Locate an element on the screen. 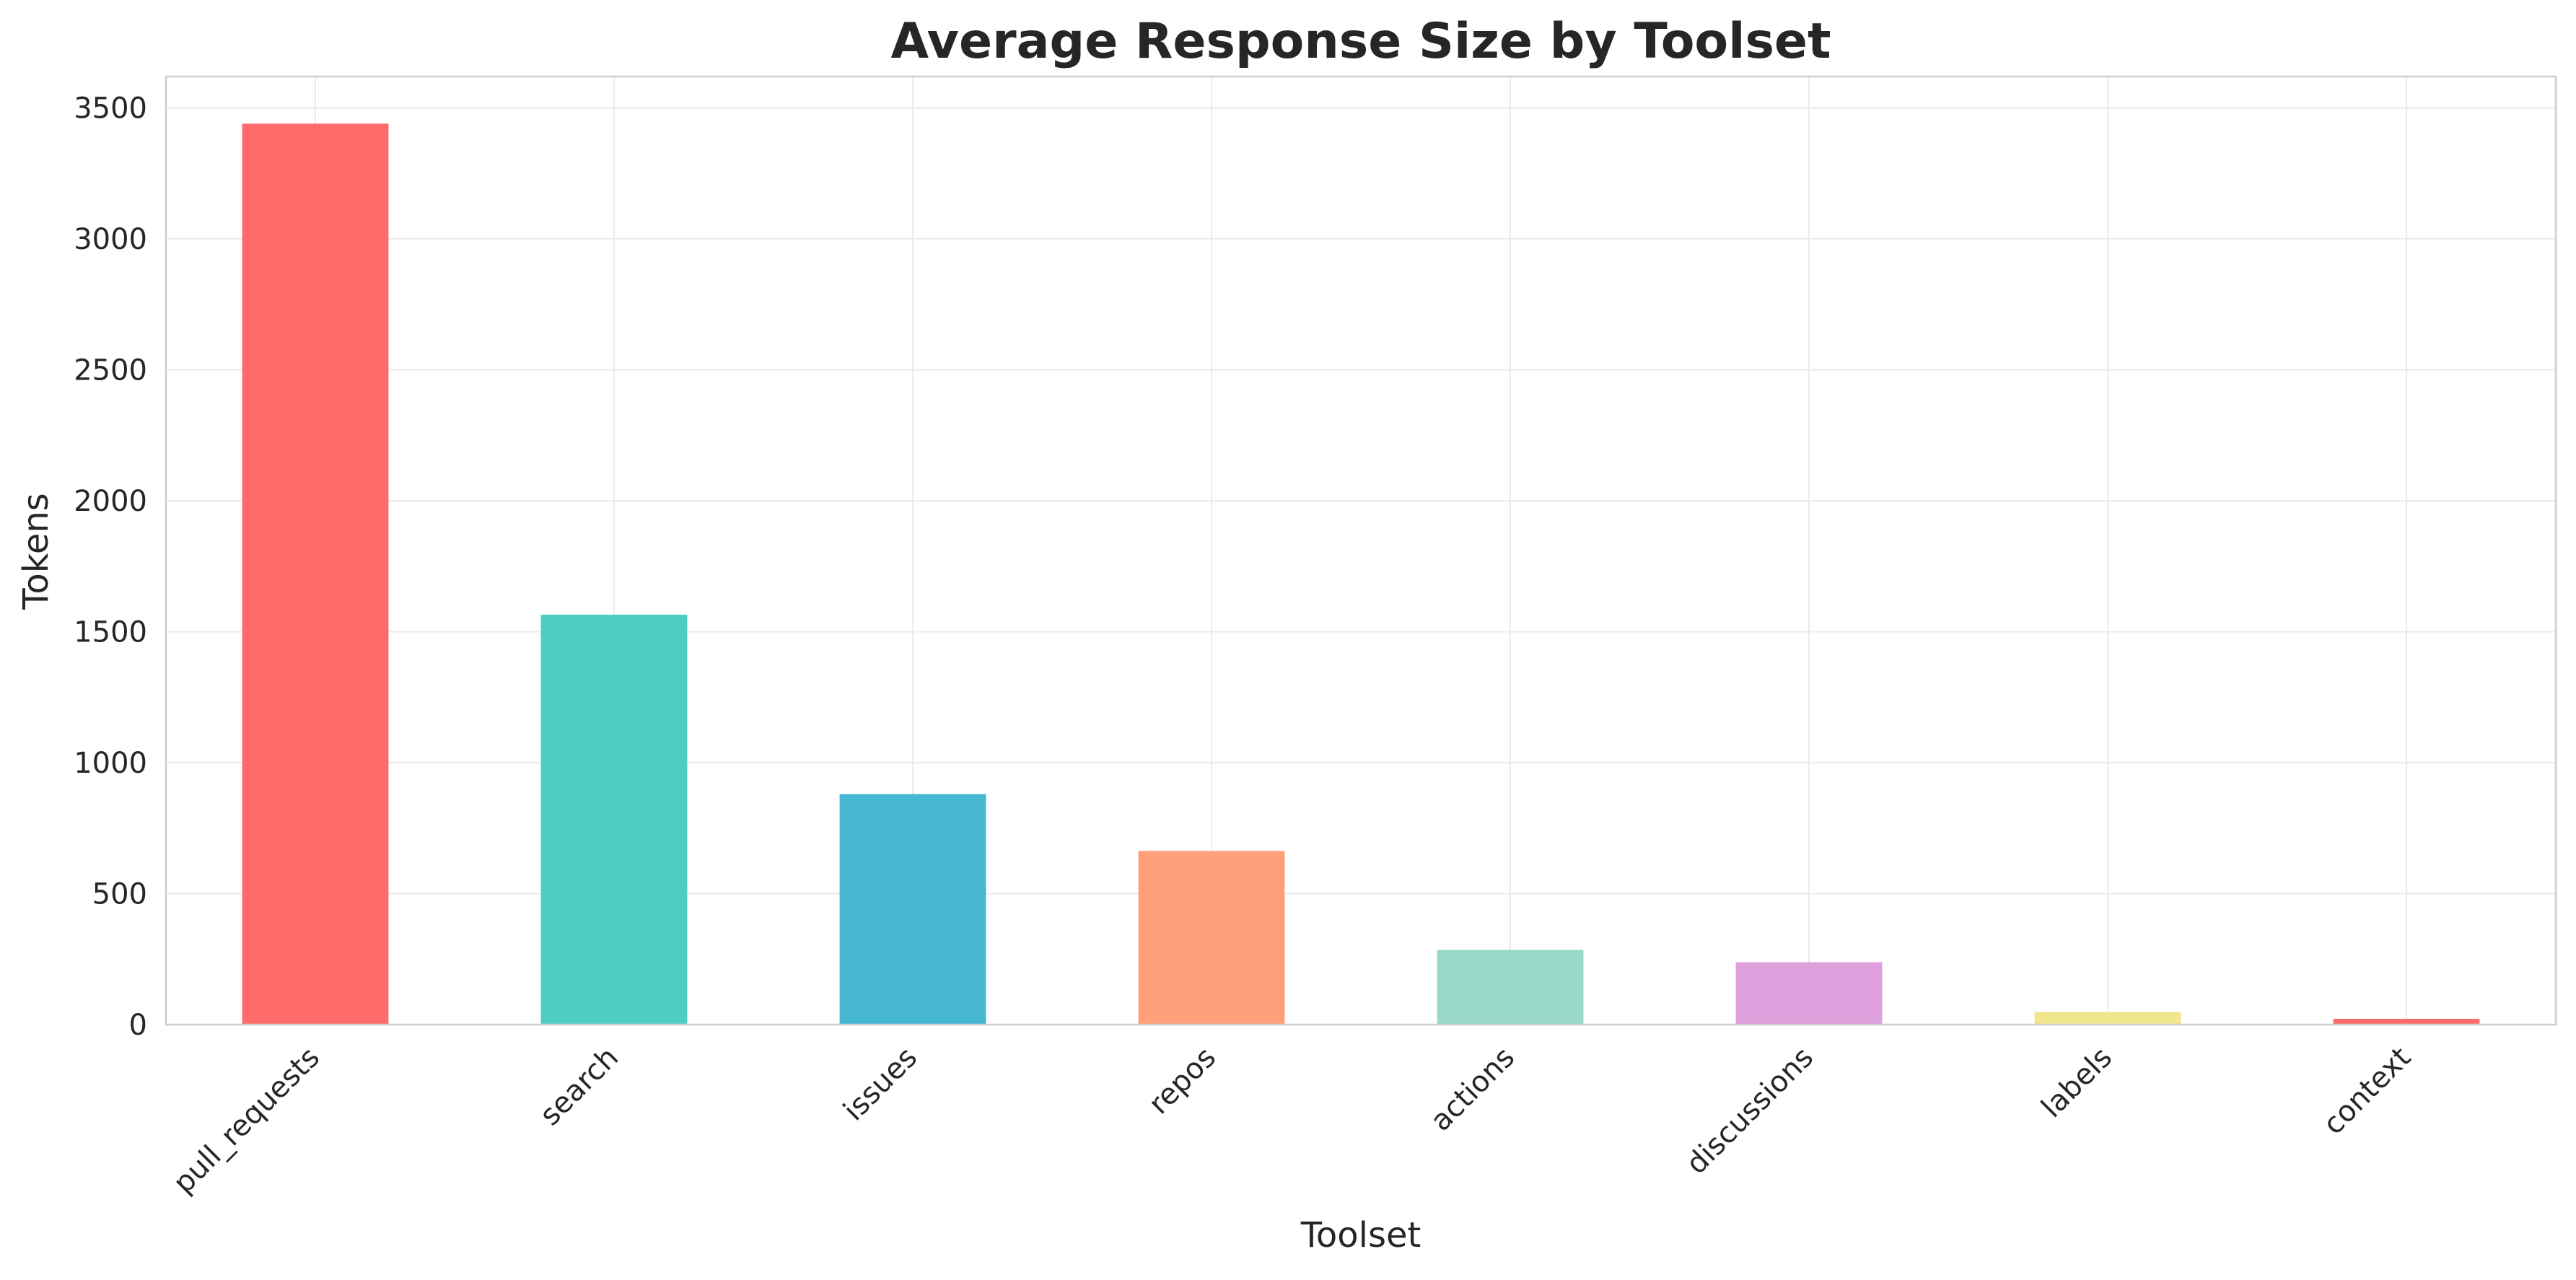 The width and height of the screenshot is (2576, 1280). y-tick-label: 2000 is located at coordinates (110, 501).